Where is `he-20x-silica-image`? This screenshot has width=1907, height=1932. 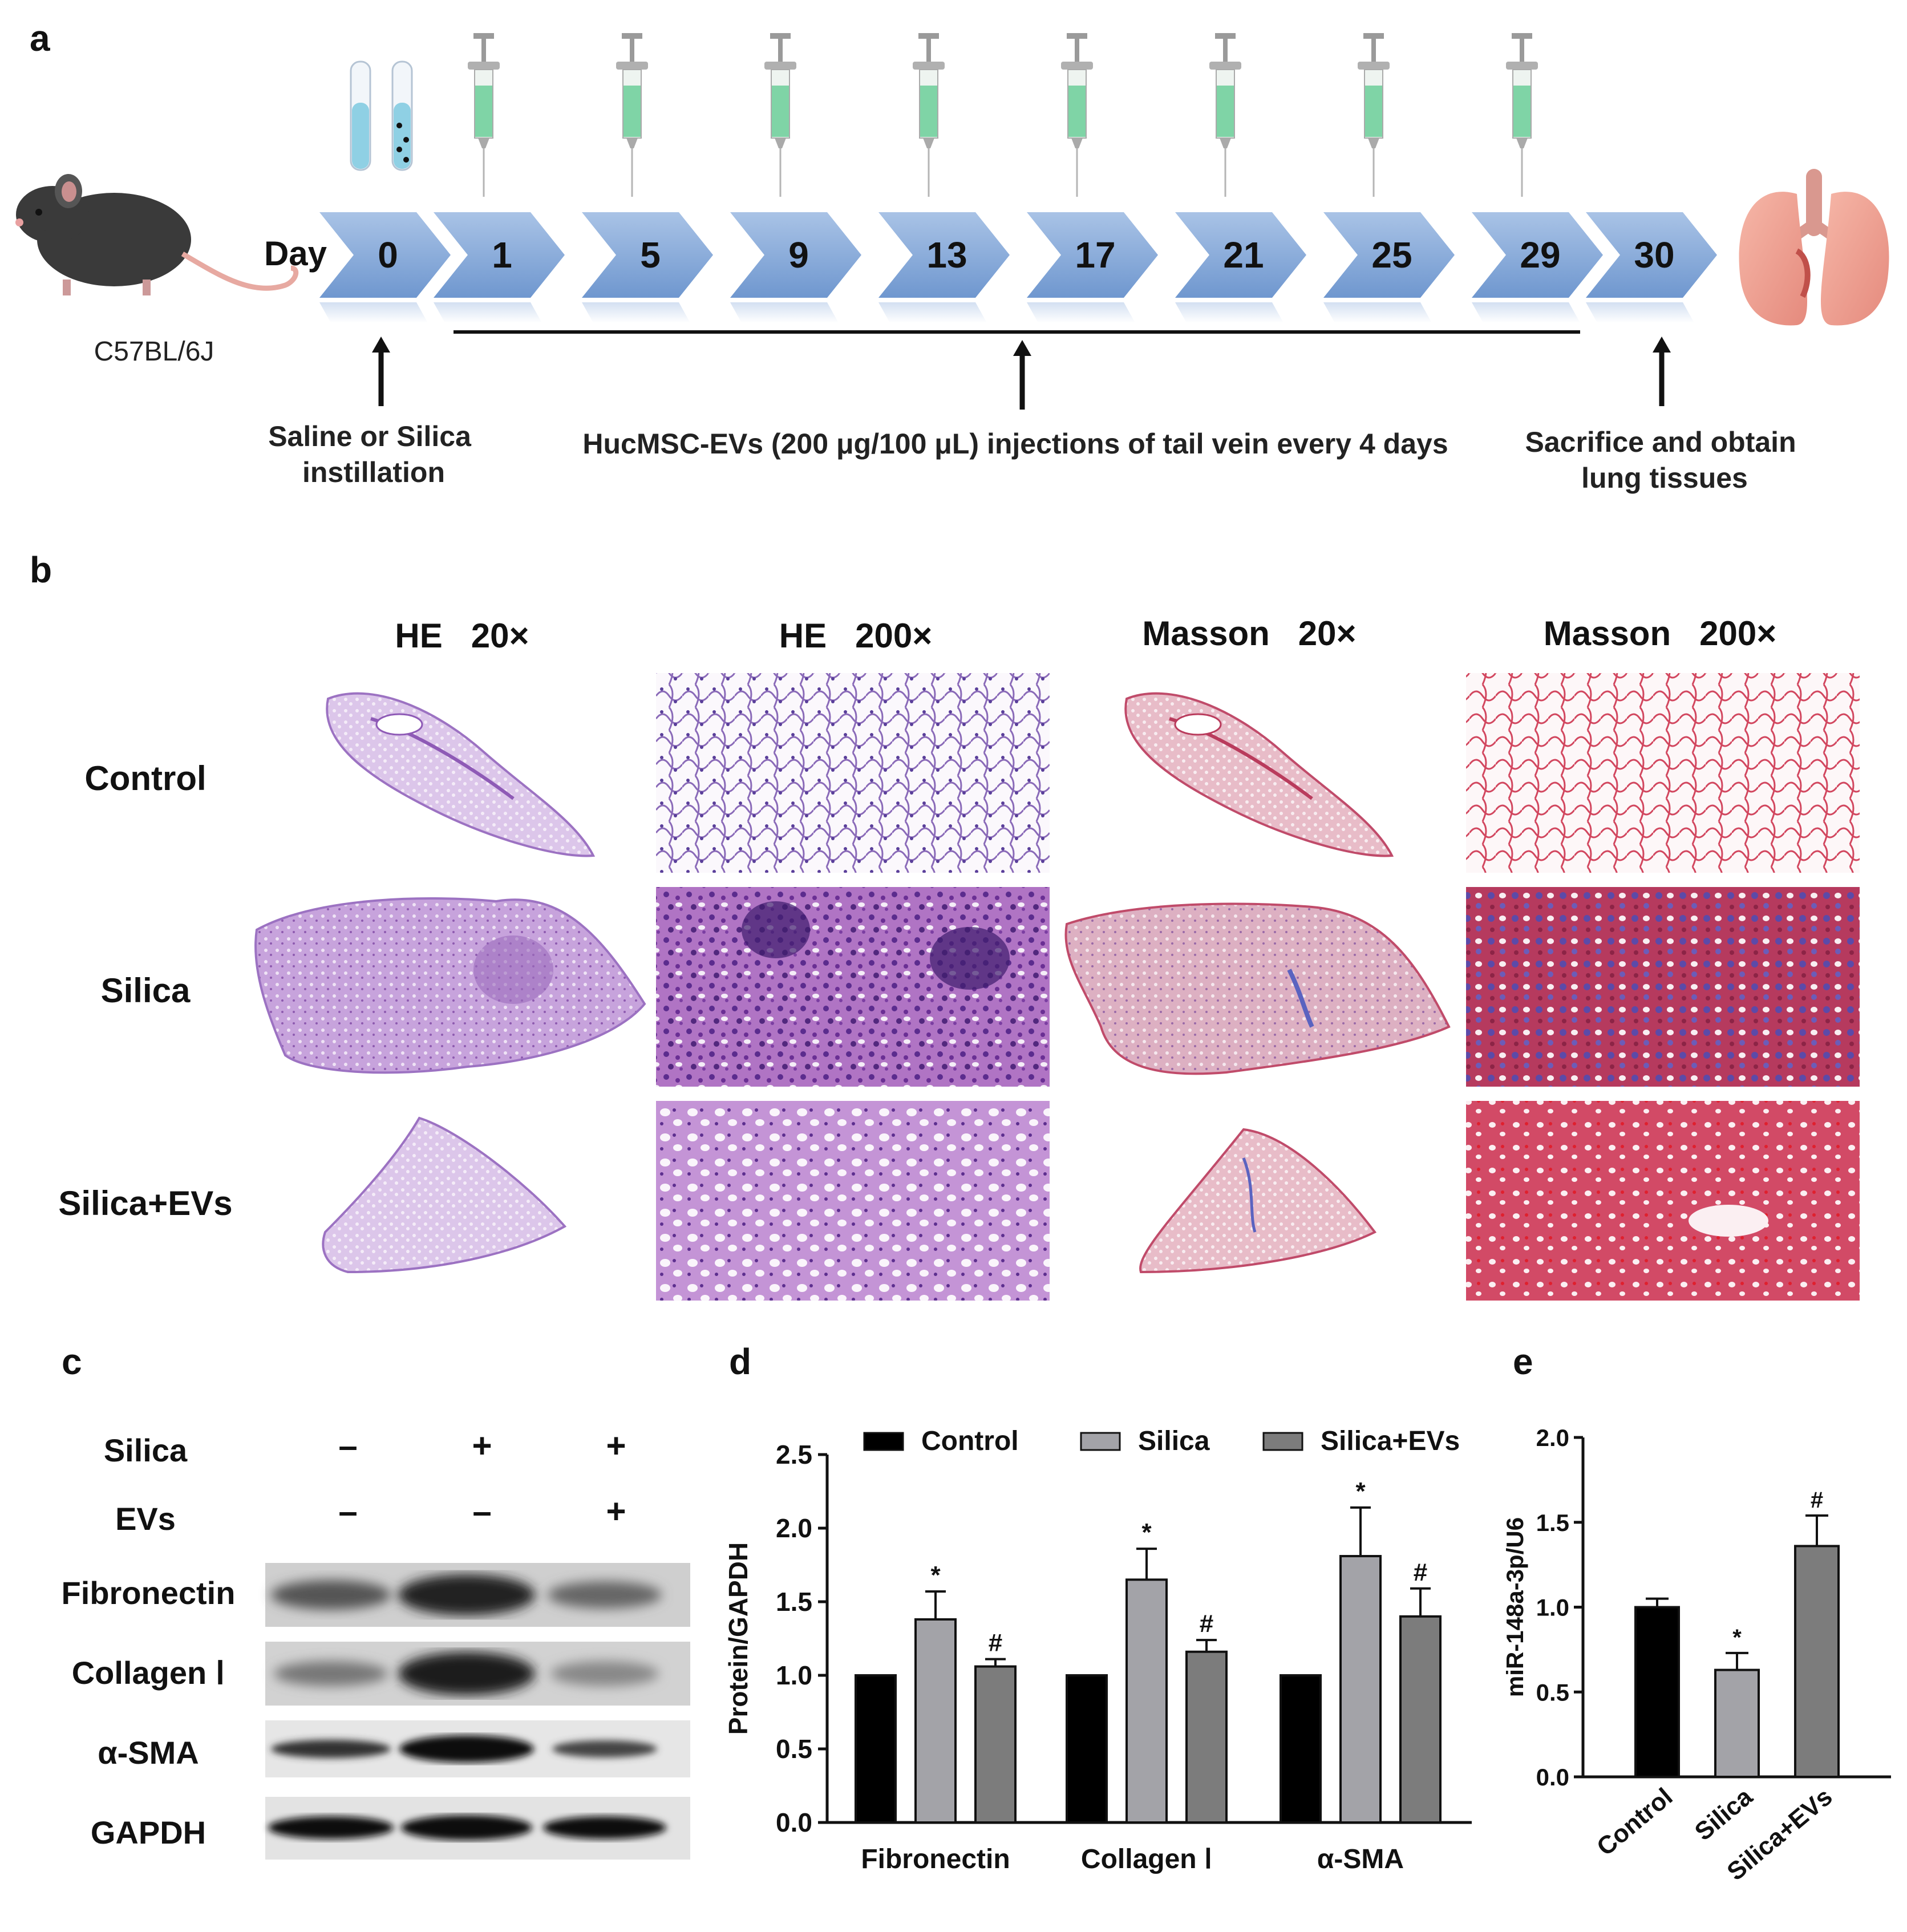
he-20x-silica-image is located at coordinates (450, 985).